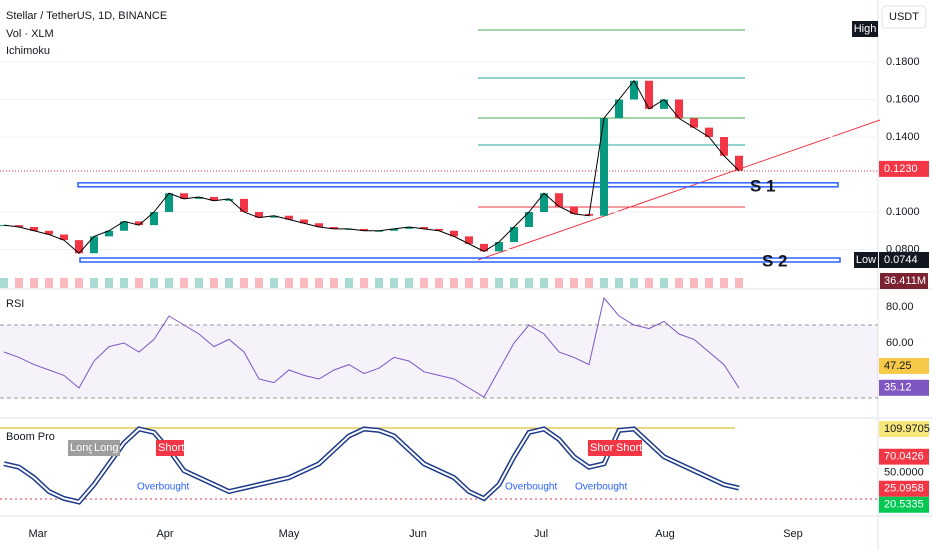 The image size is (932, 550). I want to click on price-badge-label: 70.0426, so click(904, 457).